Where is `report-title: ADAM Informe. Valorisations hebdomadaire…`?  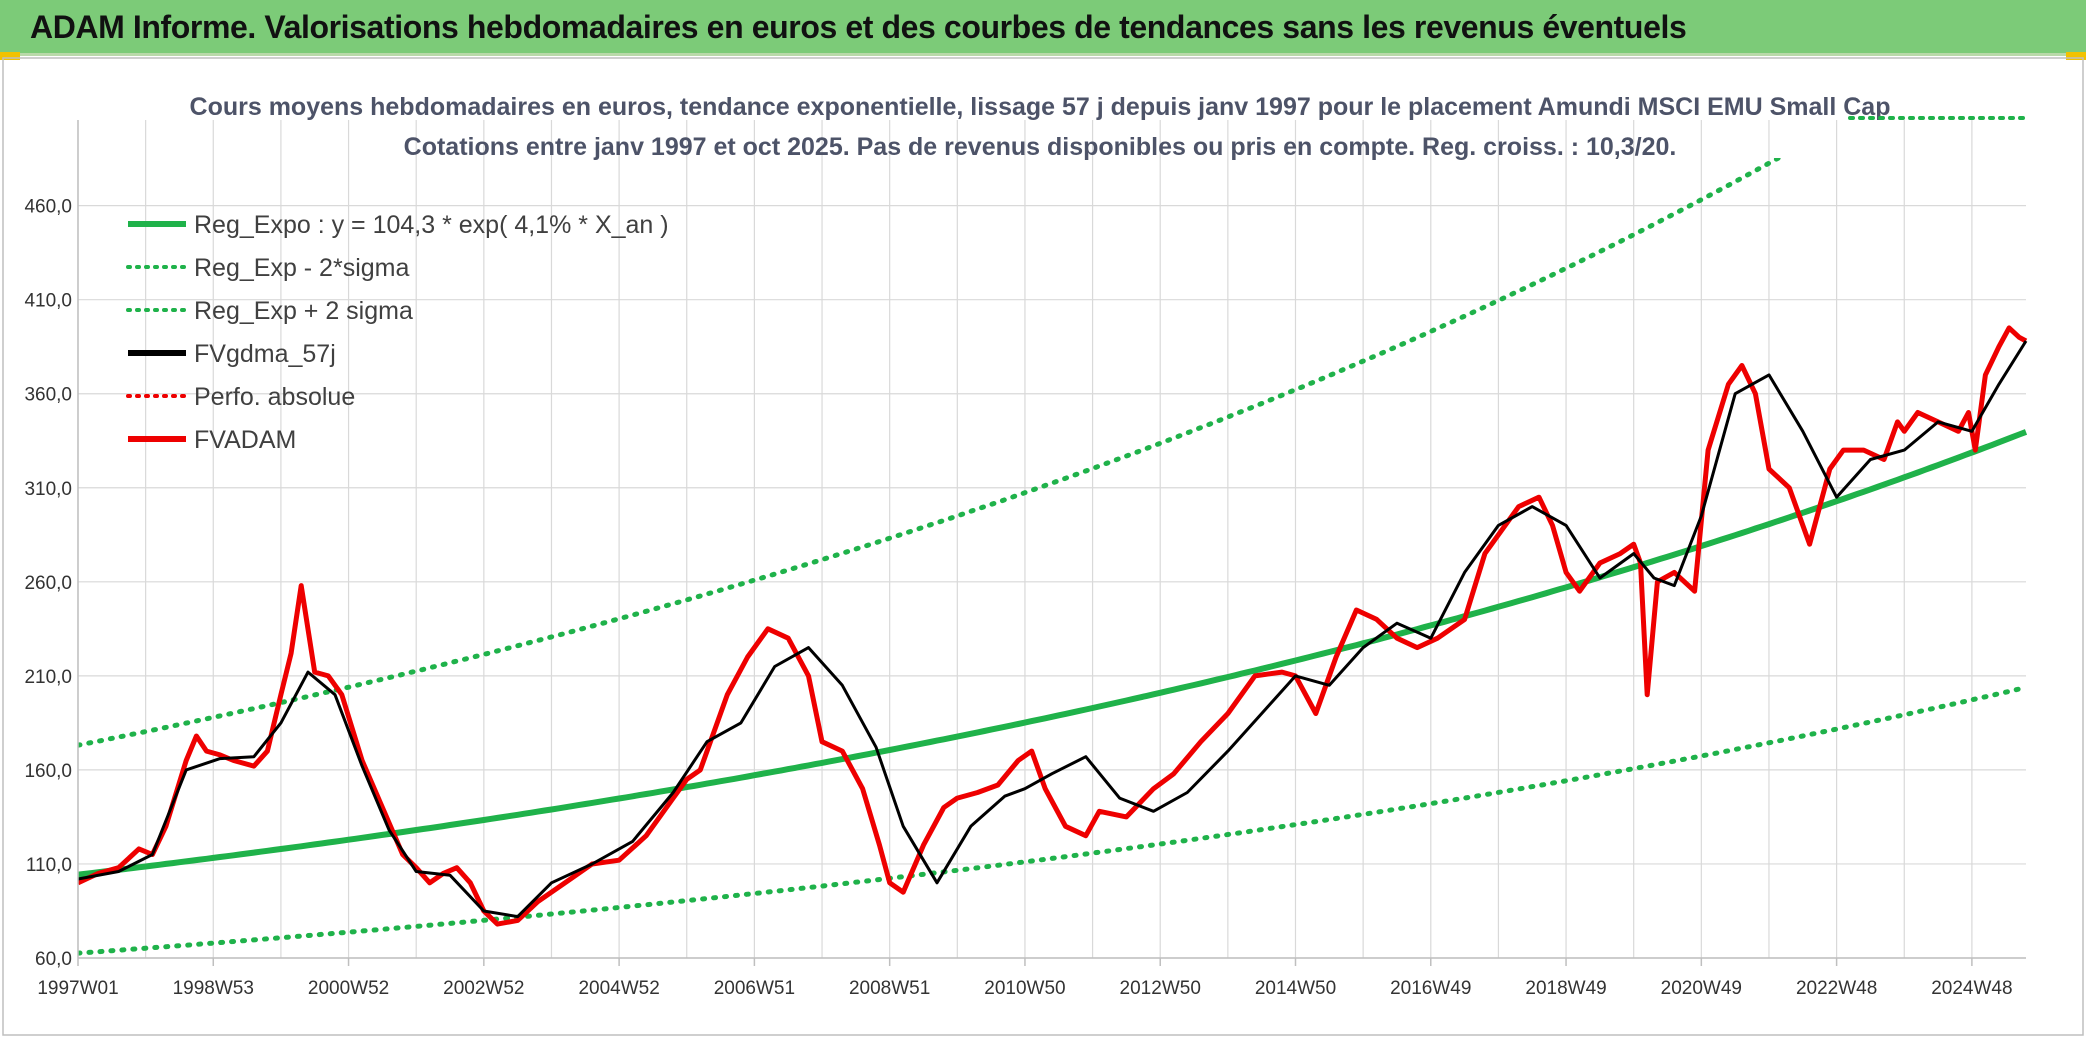
report-title: ADAM Informe. Valorisations hebdomadaire… is located at coordinates (858, 27).